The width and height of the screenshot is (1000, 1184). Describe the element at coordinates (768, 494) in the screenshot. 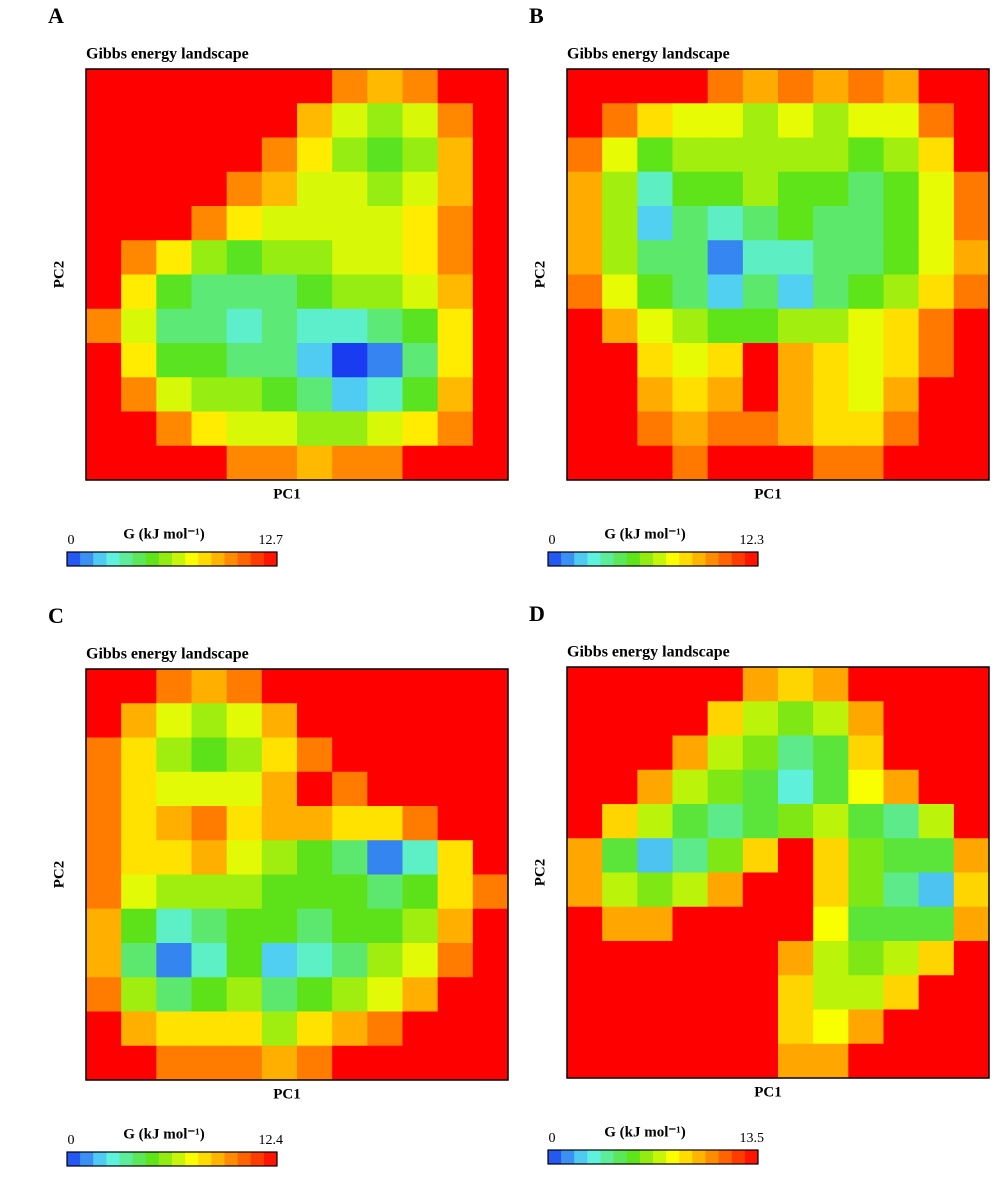

I see `x-axis-label: PC1` at that location.